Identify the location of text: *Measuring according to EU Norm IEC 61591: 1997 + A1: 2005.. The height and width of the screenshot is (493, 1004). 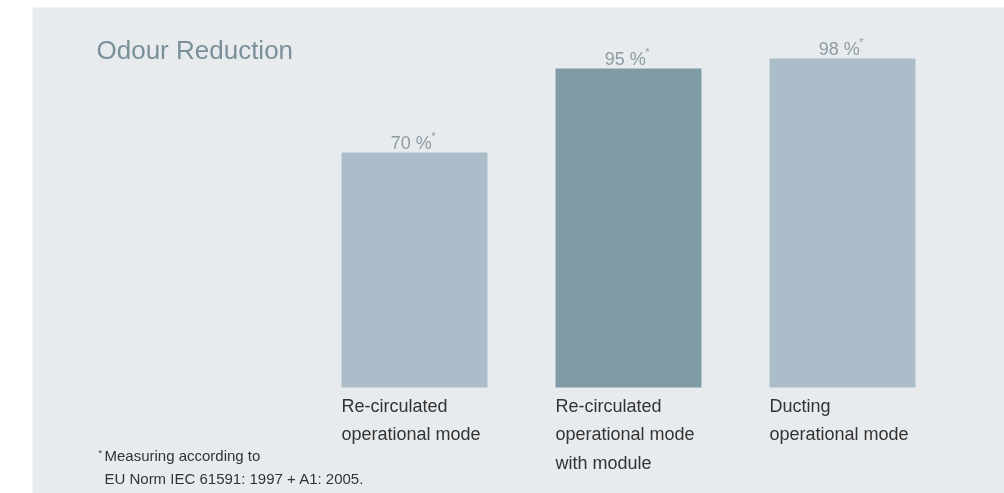
(231, 467).